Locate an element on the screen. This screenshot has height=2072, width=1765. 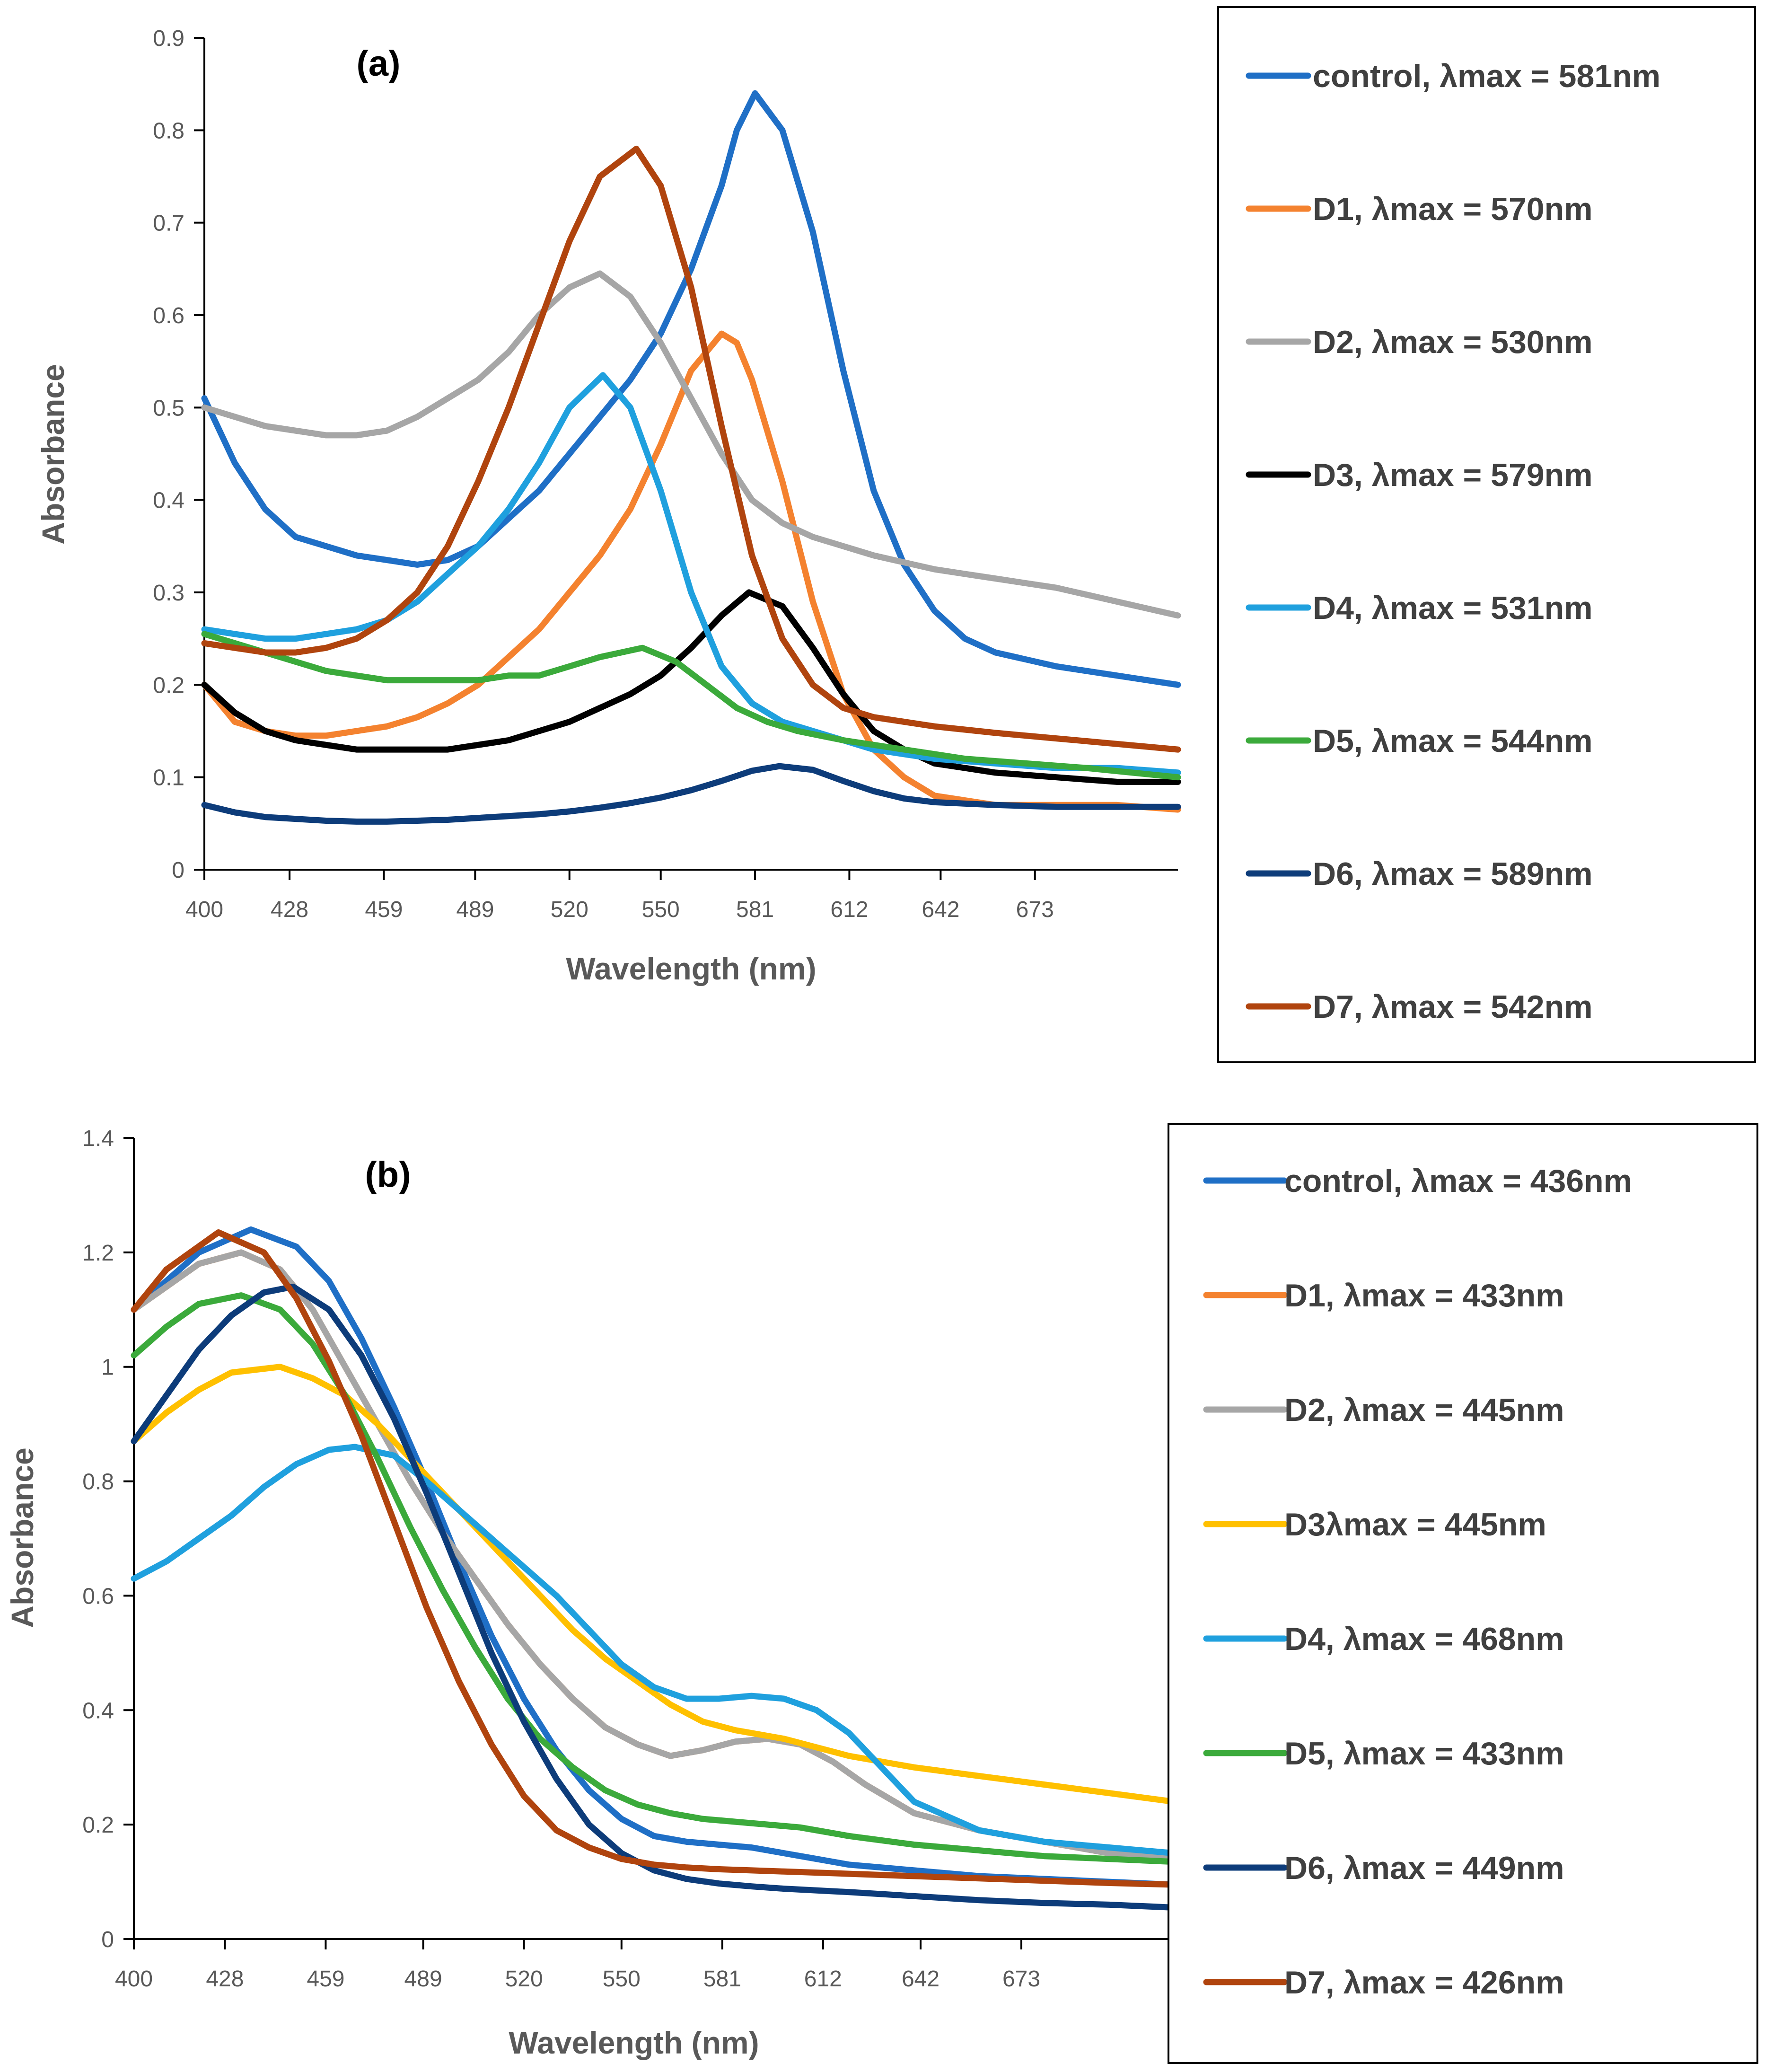
legend-label-control: control, λmax = 581nm is located at coordinates (1486, 76).